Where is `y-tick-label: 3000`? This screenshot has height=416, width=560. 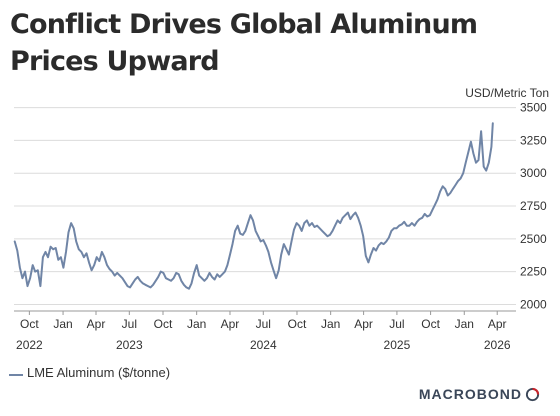 y-tick-label: 3000 is located at coordinates (533, 173).